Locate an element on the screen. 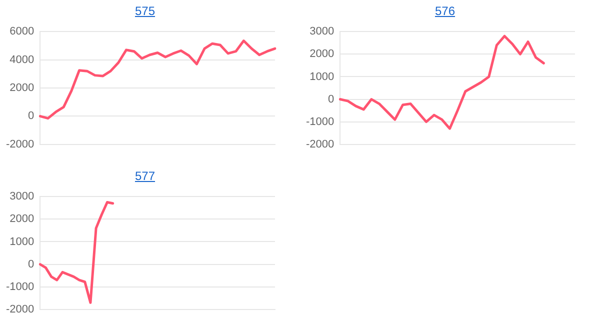 The height and width of the screenshot is (330, 599). chart-title: 575 is located at coordinates (145, 11).